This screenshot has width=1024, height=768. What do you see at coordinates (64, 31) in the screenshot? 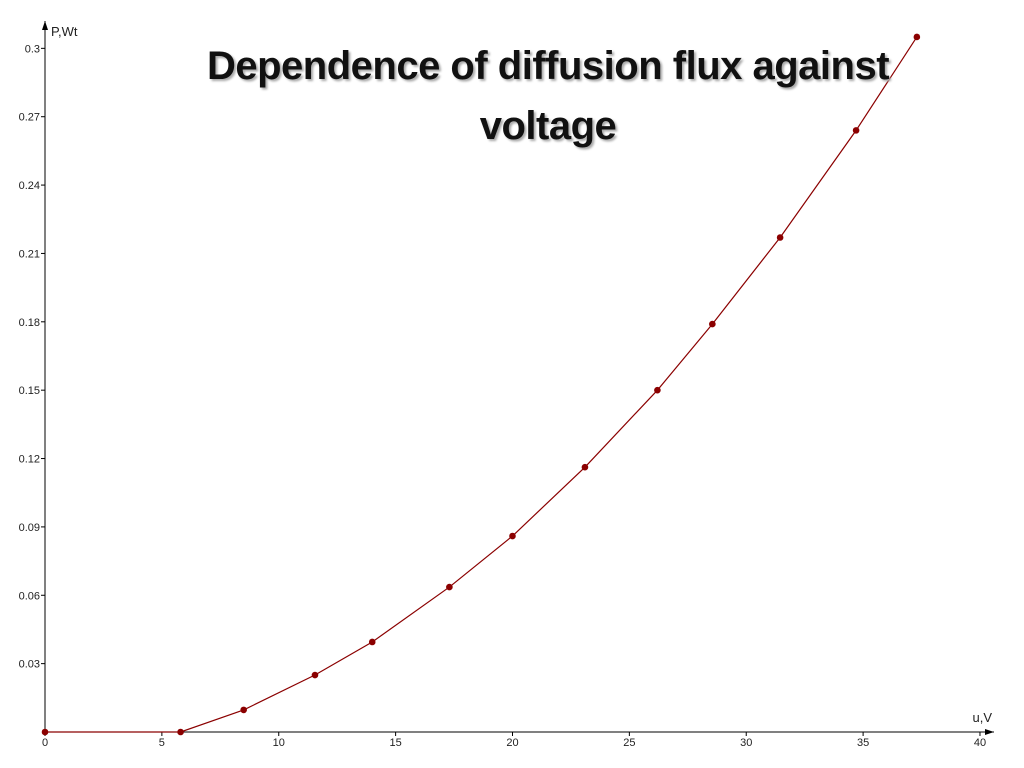
I see `y-axis-label: P,Wt` at bounding box center [64, 31].